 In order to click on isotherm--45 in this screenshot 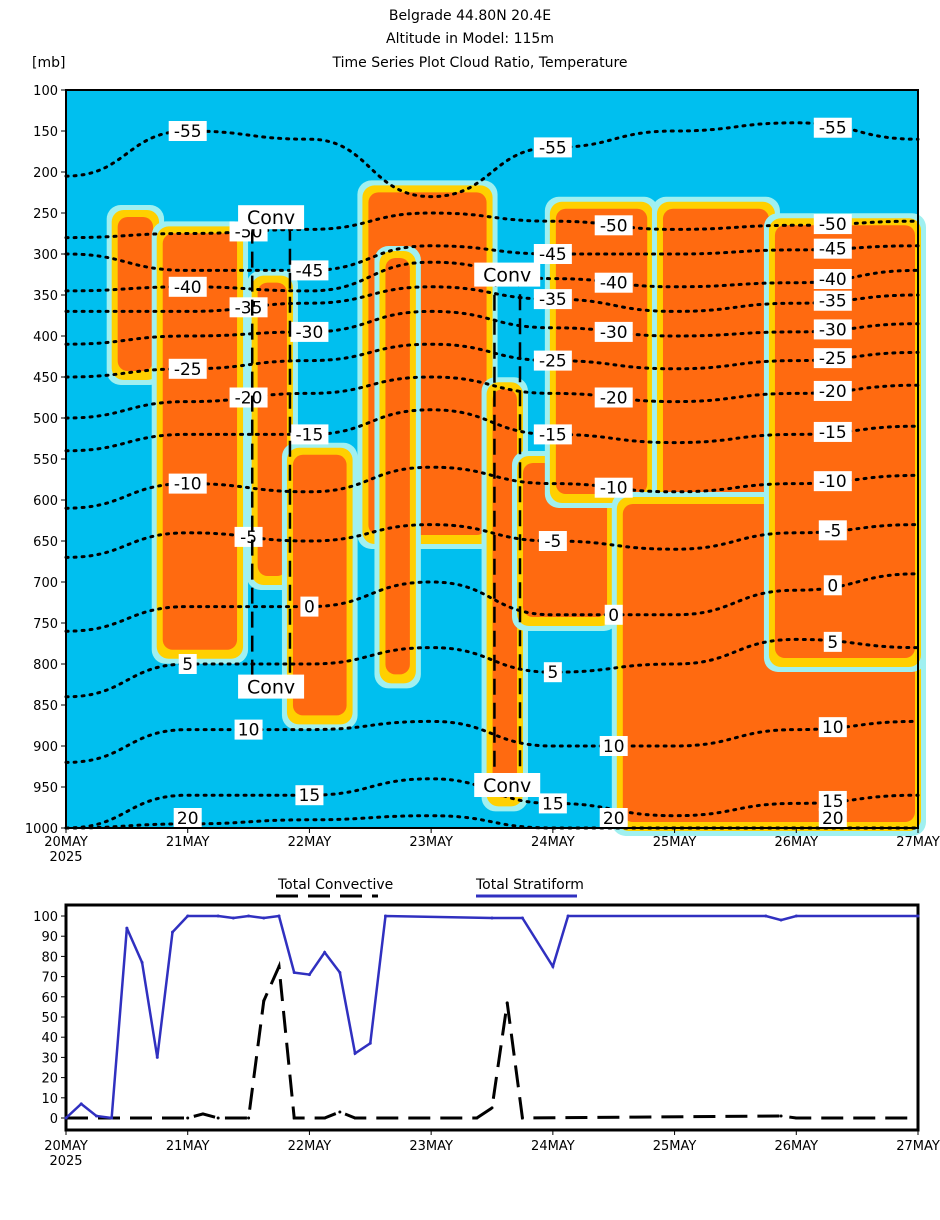, I will do `click(492, 258)`.